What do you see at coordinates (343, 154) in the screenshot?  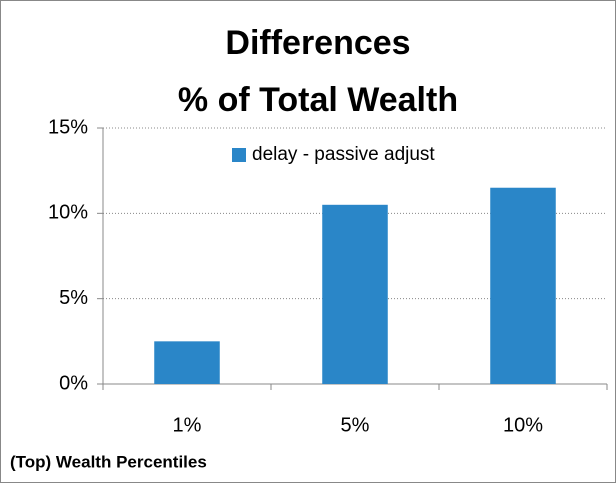 I see `legend-label: delay - passive adjust` at bounding box center [343, 154].